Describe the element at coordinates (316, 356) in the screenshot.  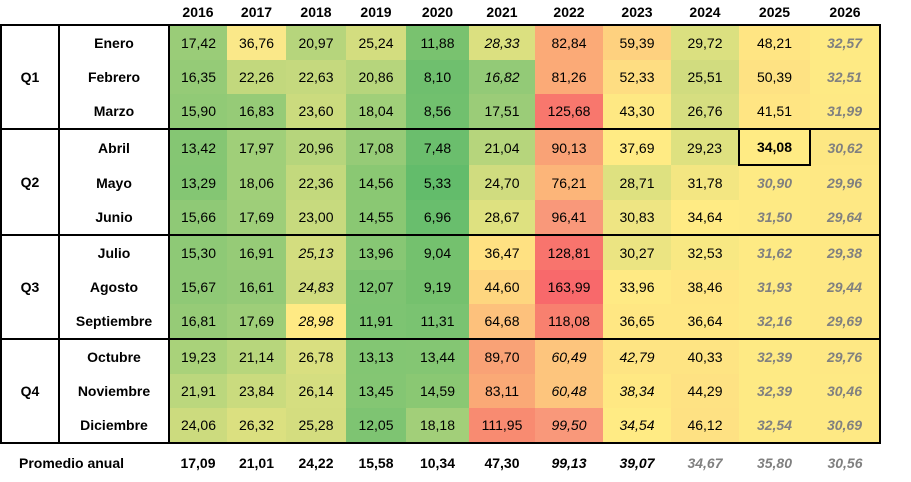
I see `value-cell: 26,78` at that location.